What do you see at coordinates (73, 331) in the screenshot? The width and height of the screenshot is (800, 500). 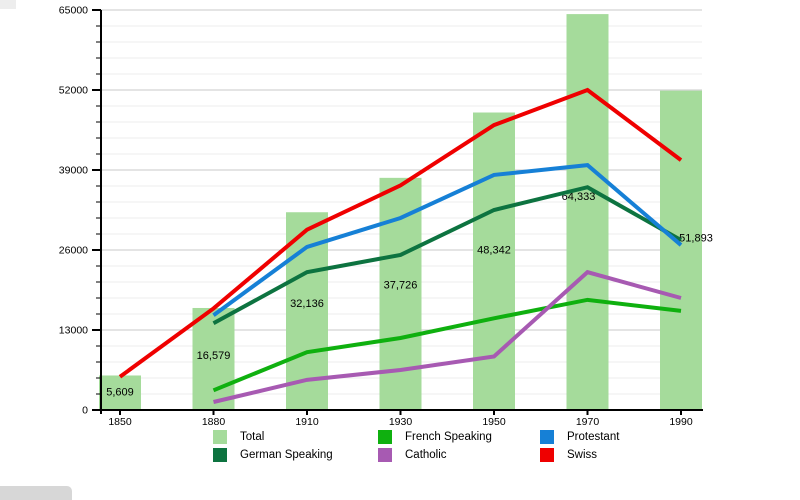 I see `y-tick-label: 13000` at bounding box center [73, 331].